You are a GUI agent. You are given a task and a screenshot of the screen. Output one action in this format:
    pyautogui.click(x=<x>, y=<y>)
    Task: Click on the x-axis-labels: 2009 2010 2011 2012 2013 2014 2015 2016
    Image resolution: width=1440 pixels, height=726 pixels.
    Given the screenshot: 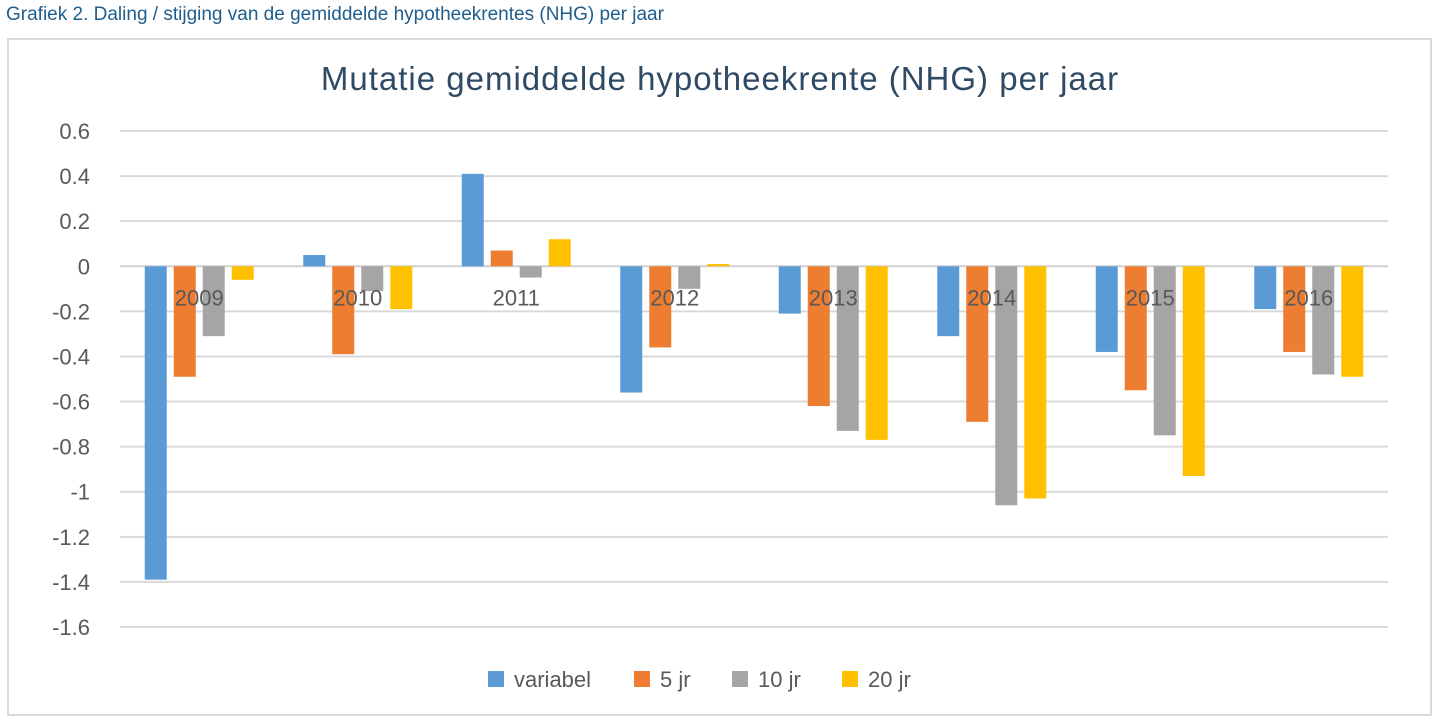 What is the action you would take?
    pyautogui.click(x=754, y=297)
    